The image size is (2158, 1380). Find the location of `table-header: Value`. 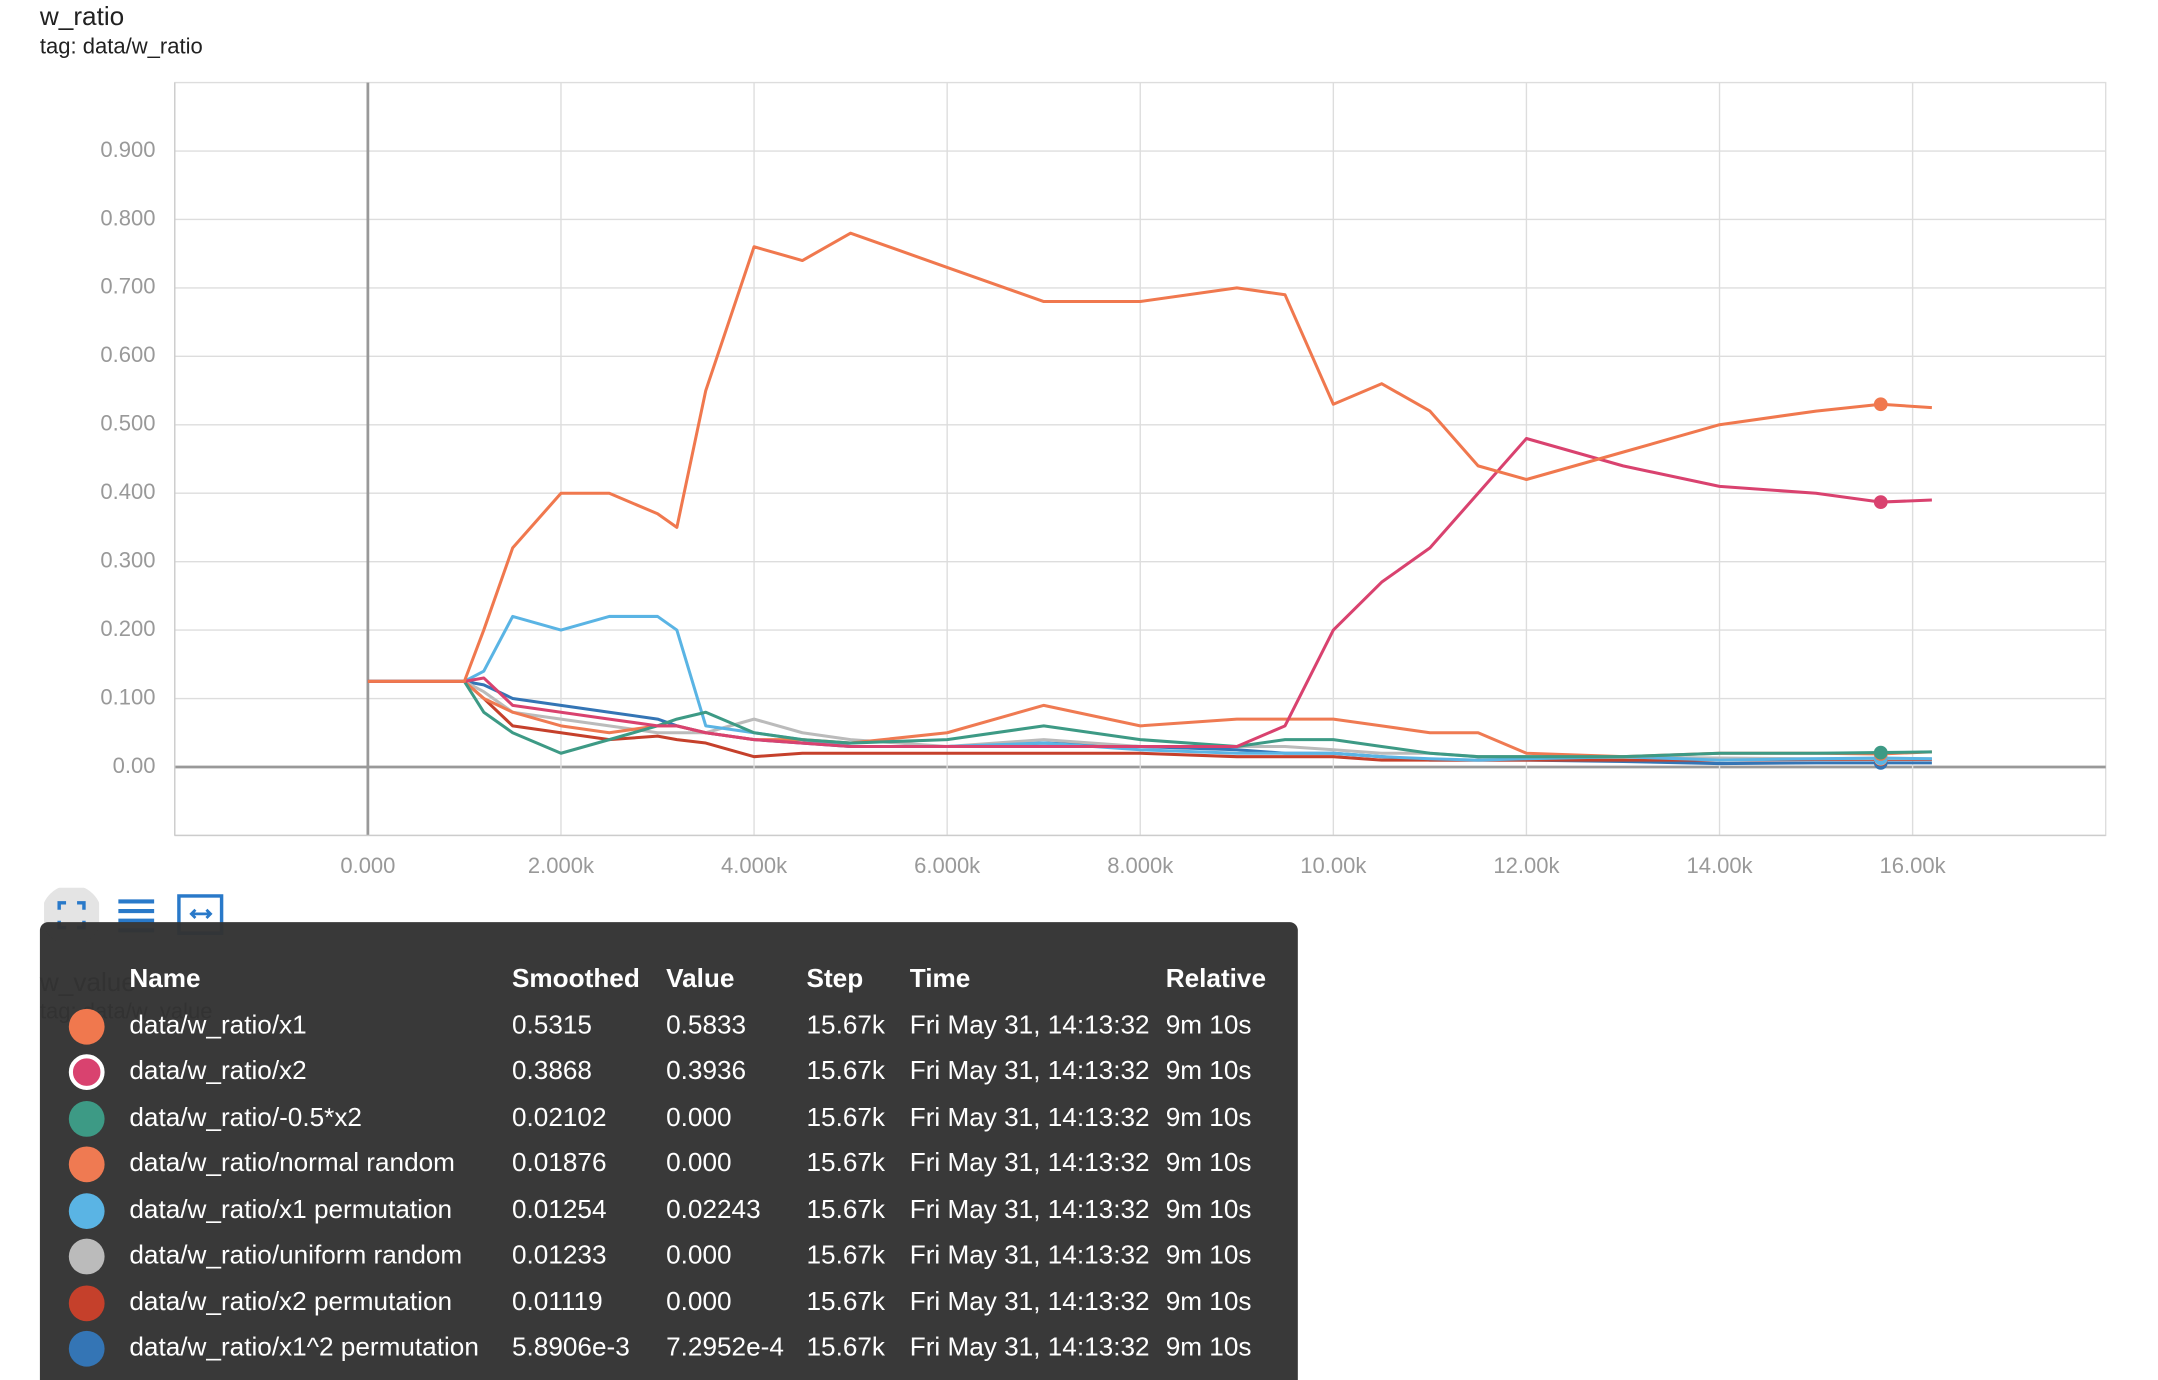

table-header: Value is located at coordinates (700, 979).